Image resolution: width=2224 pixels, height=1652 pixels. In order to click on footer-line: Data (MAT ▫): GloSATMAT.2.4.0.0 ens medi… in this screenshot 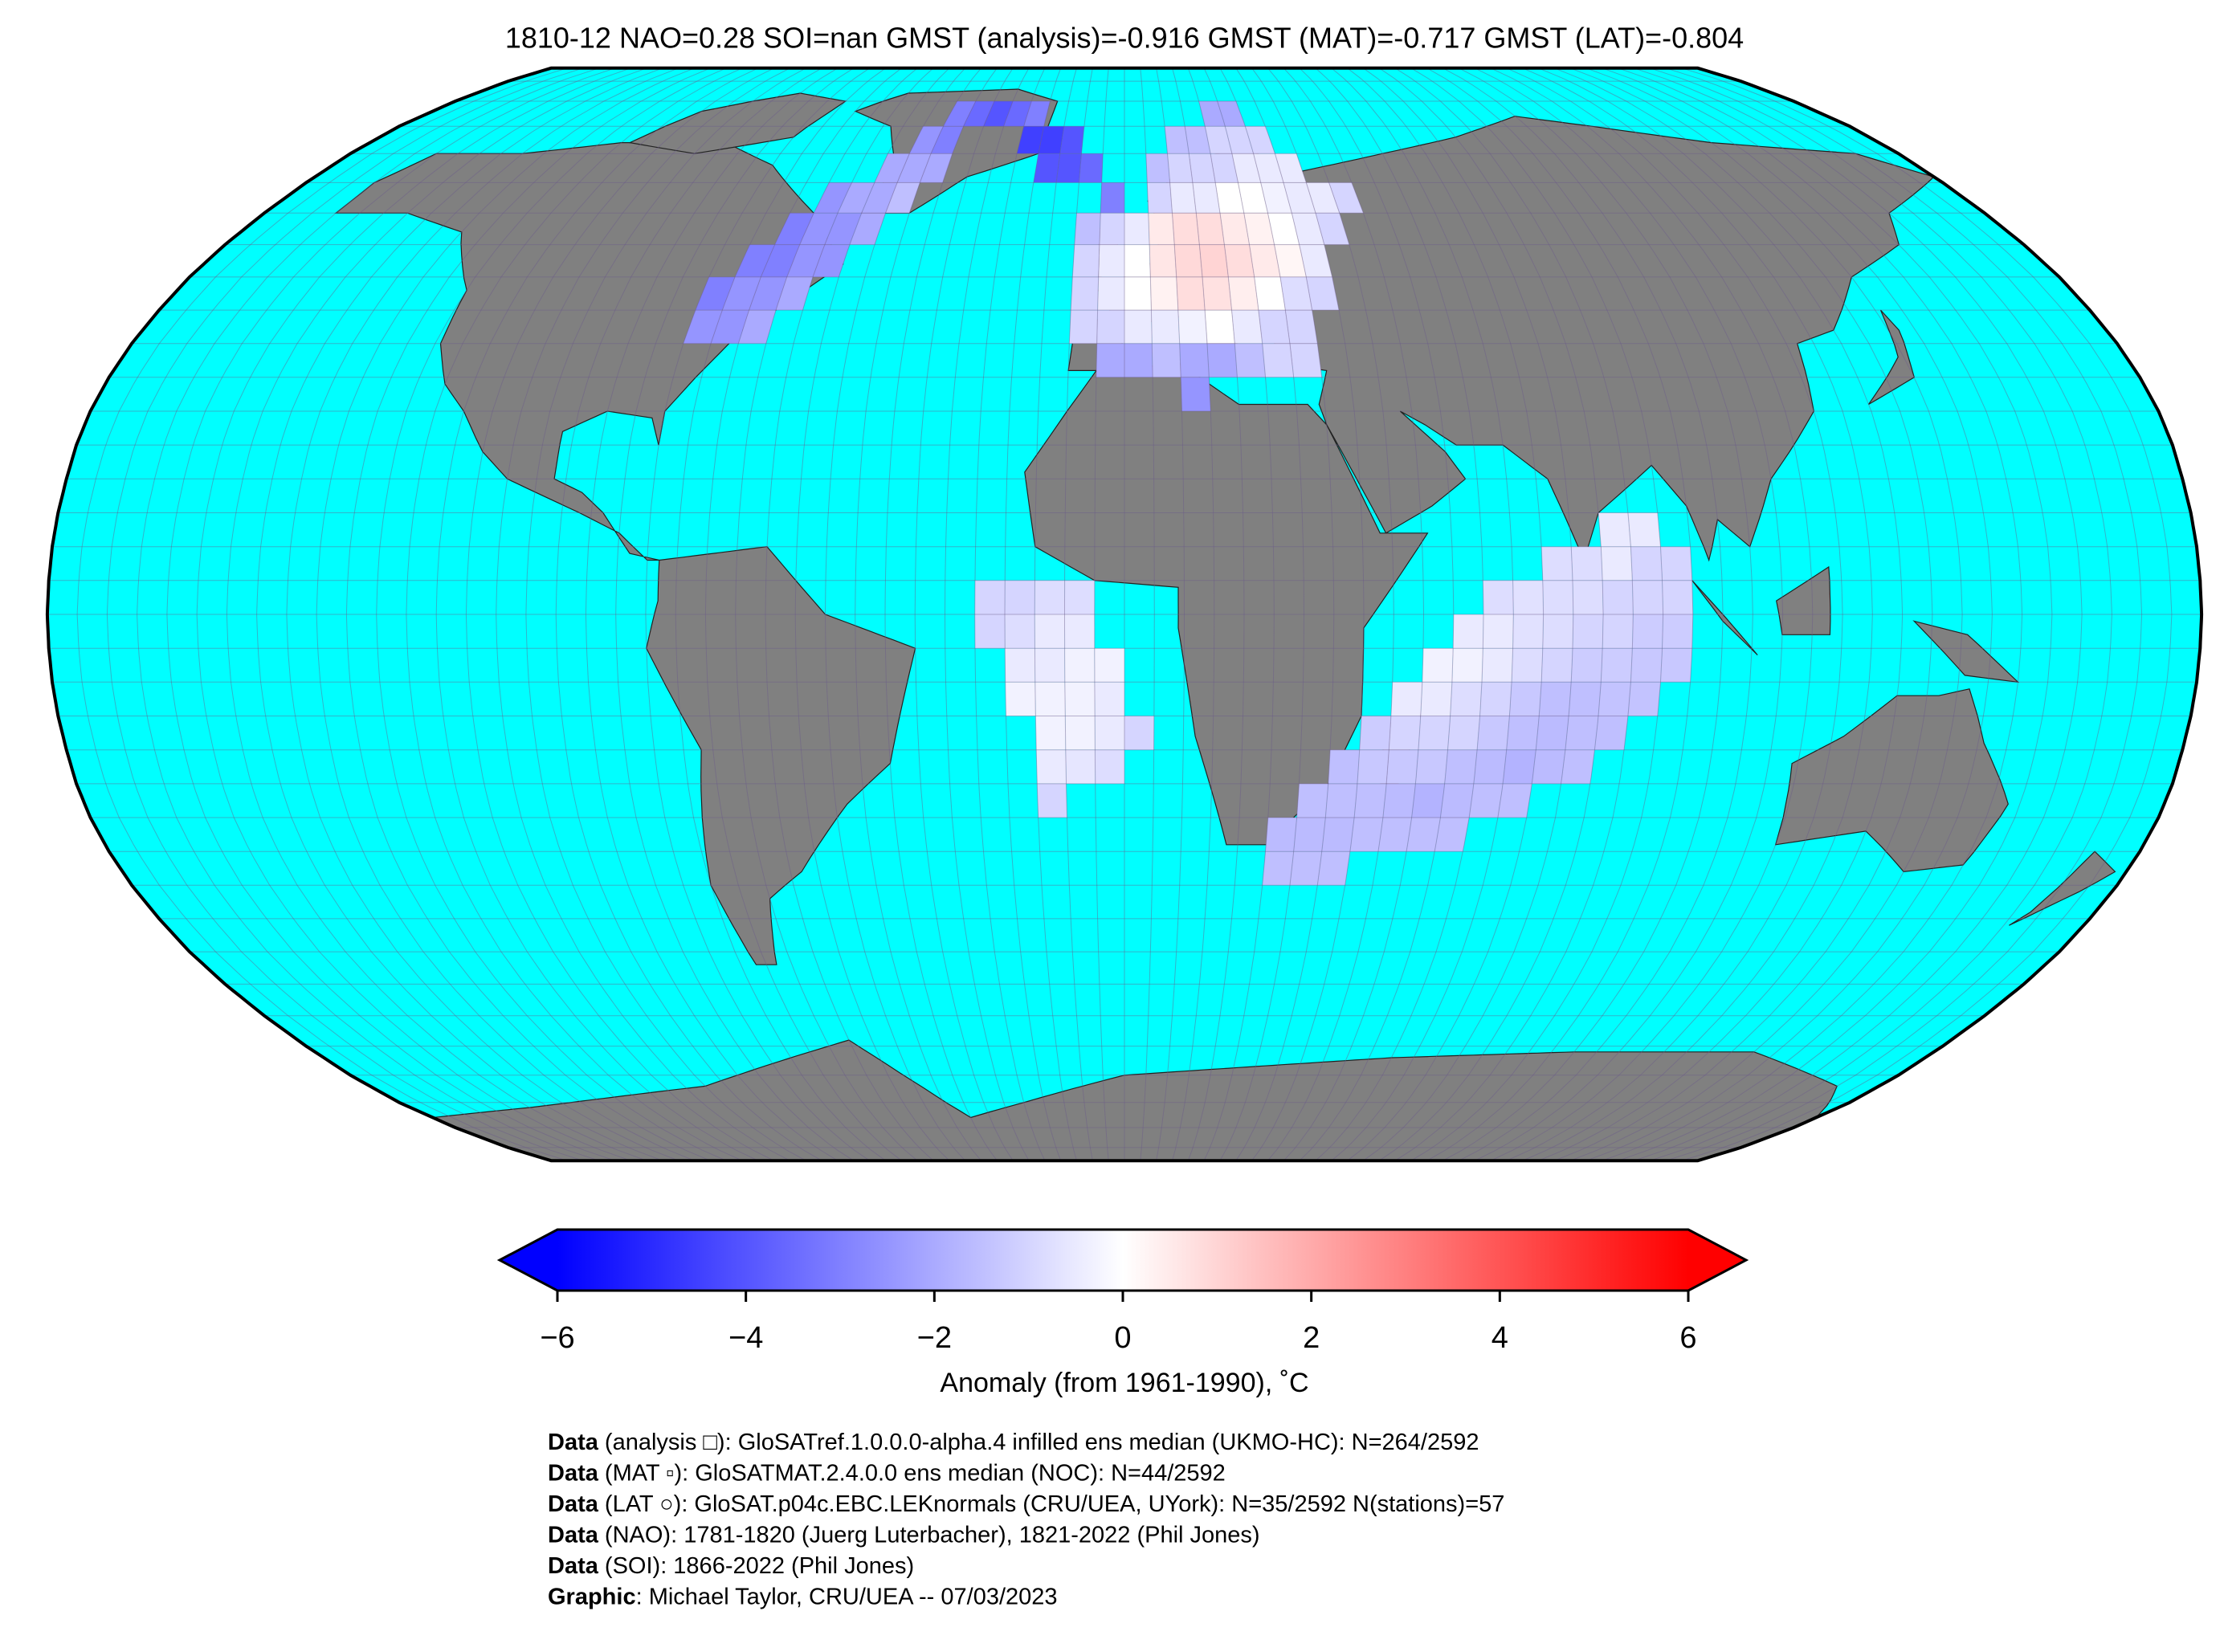, I will do `click(887, 1473)`.